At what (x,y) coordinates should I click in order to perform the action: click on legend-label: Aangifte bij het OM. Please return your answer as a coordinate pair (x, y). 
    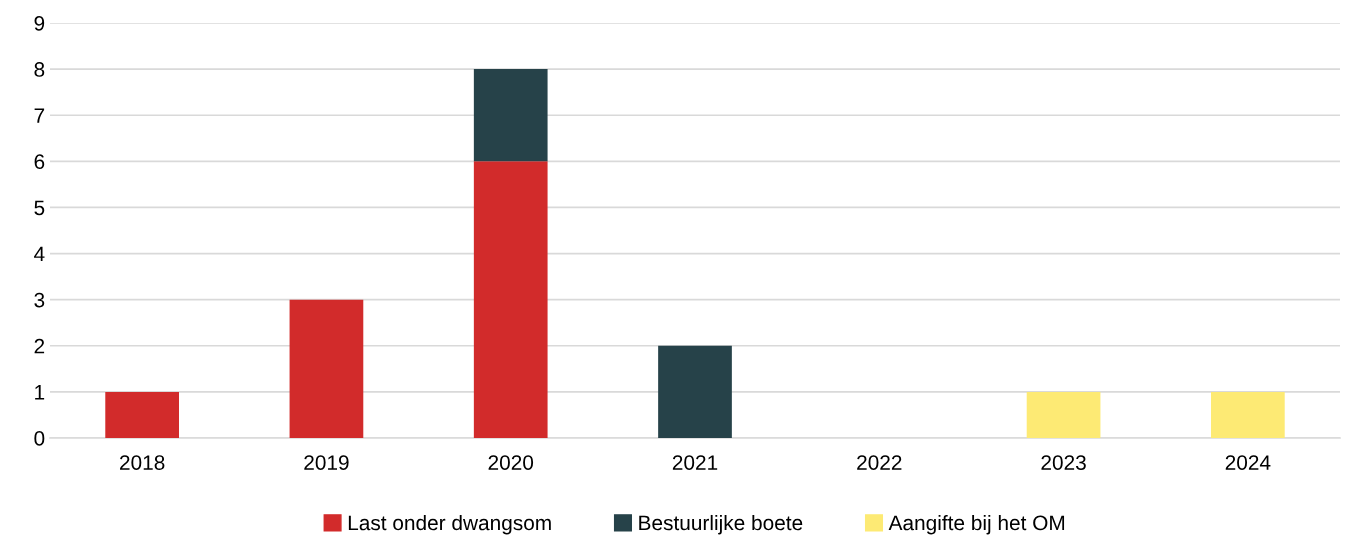
    Looking at the image, I should click on (976, 524).